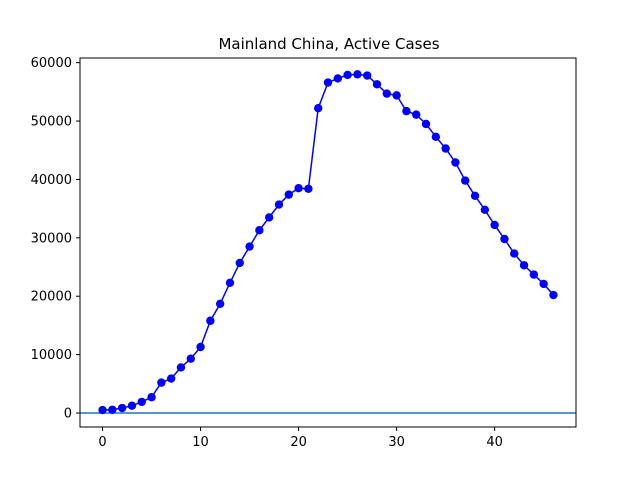 The image size is (640, 480). I want to click on y-tick-label: 40000, so click(51, 180).